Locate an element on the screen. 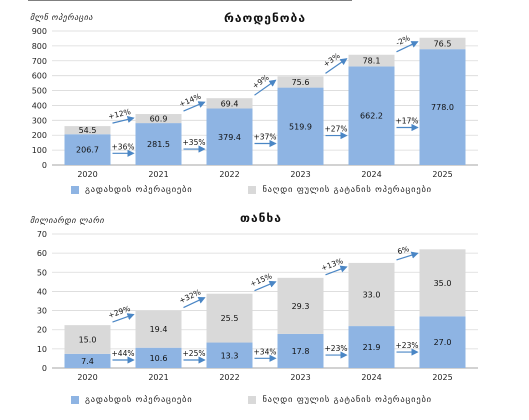  legend-label-payments: გადახდის ოპერაციები is located at coordinates (139, 190).